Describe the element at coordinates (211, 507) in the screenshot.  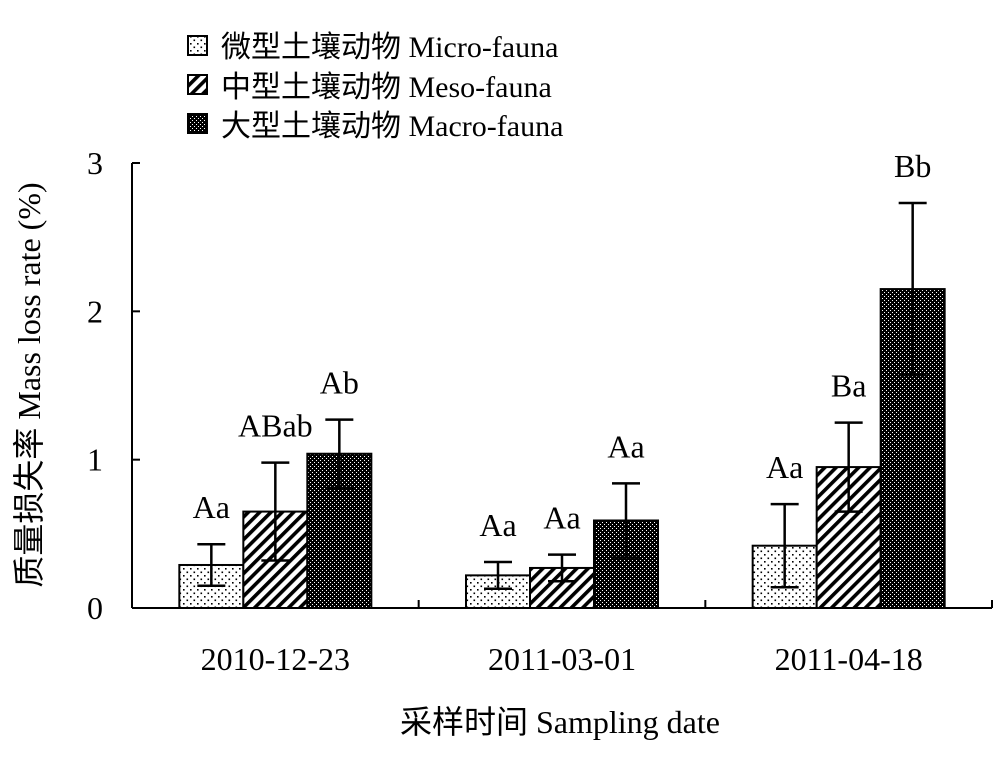
I see `sig-label-micro-0: Aa` at that location.